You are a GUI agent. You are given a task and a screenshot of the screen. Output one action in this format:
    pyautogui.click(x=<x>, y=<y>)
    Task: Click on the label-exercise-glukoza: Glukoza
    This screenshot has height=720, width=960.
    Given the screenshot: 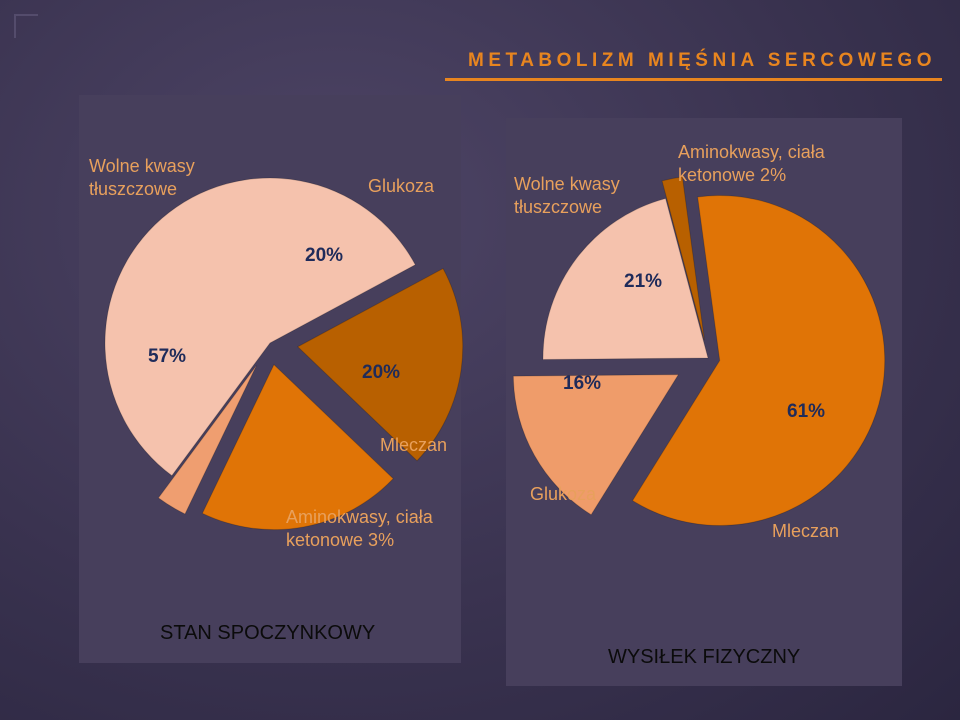 What is the action you would take?
    pyautogui.click(x=563, y=494)
    